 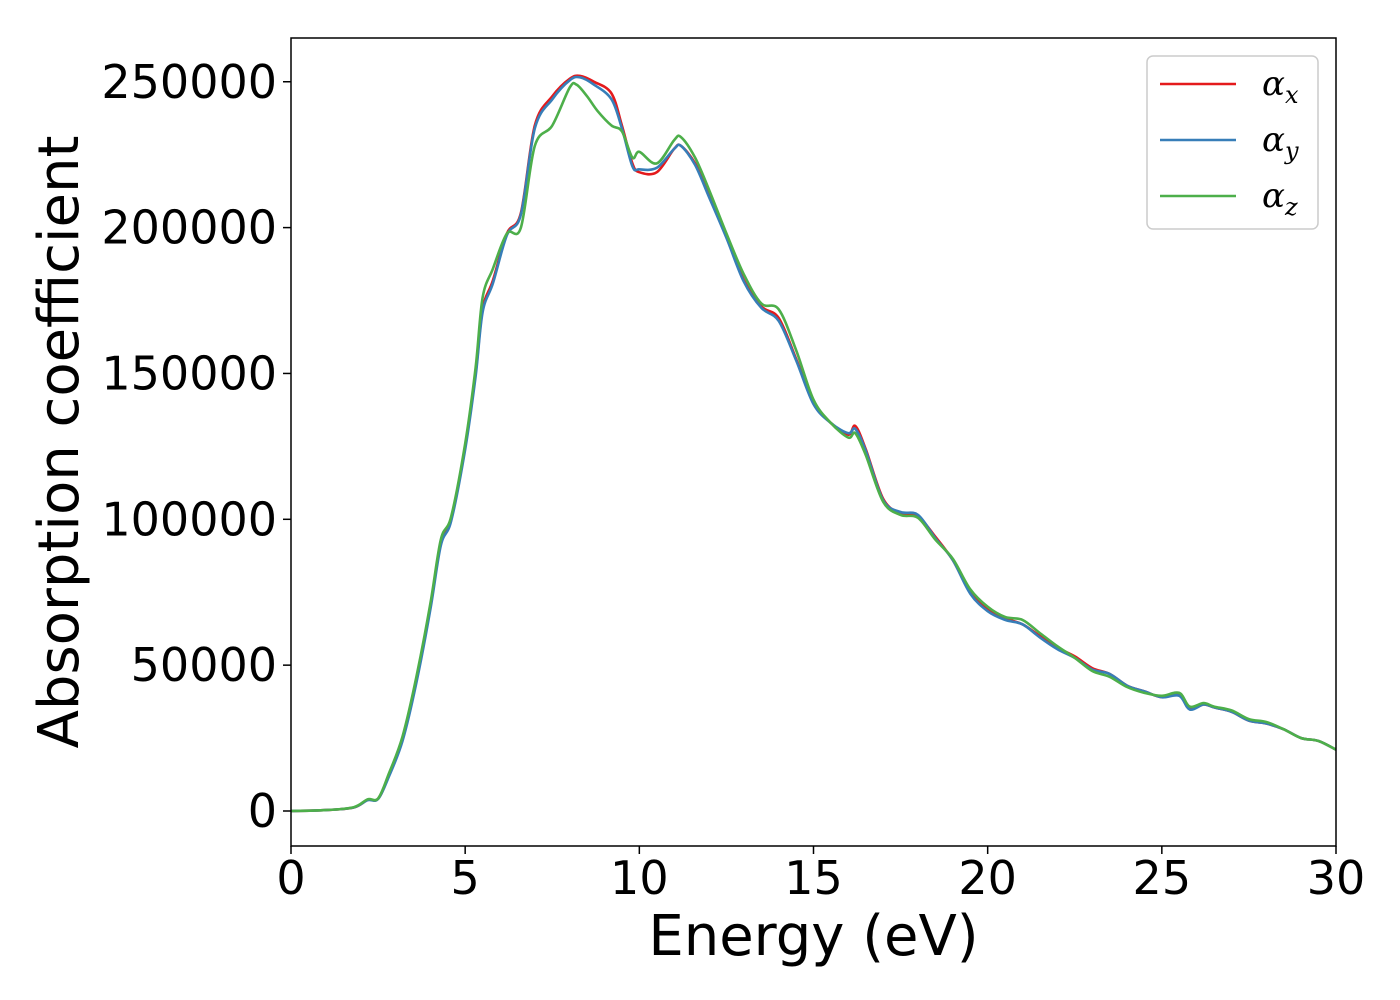 I want to click on legend-box, so click(x=1232, y=142).